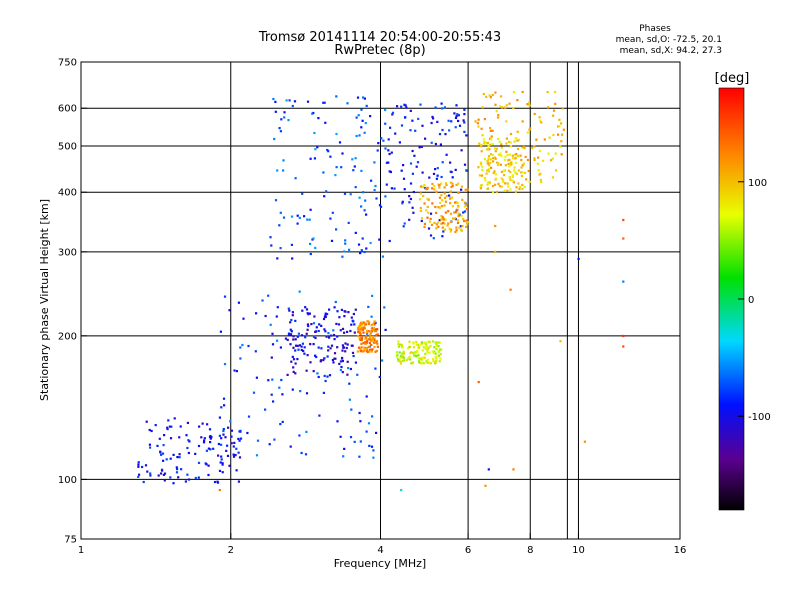  What do you see at coordinates (379, 50) in the screenshot?
I see `chart-subtitle: RwPretec (8p)` at bounding box center [379, 50].